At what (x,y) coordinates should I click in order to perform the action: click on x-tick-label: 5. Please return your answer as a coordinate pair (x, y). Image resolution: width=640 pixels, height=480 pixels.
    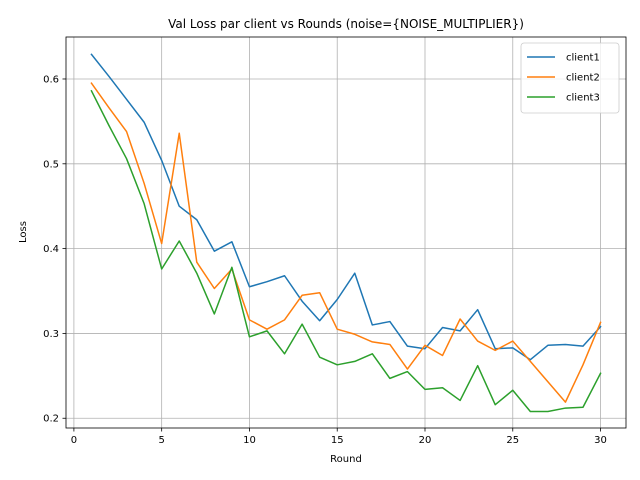
    Looking at the image, I should click on (161, 440).